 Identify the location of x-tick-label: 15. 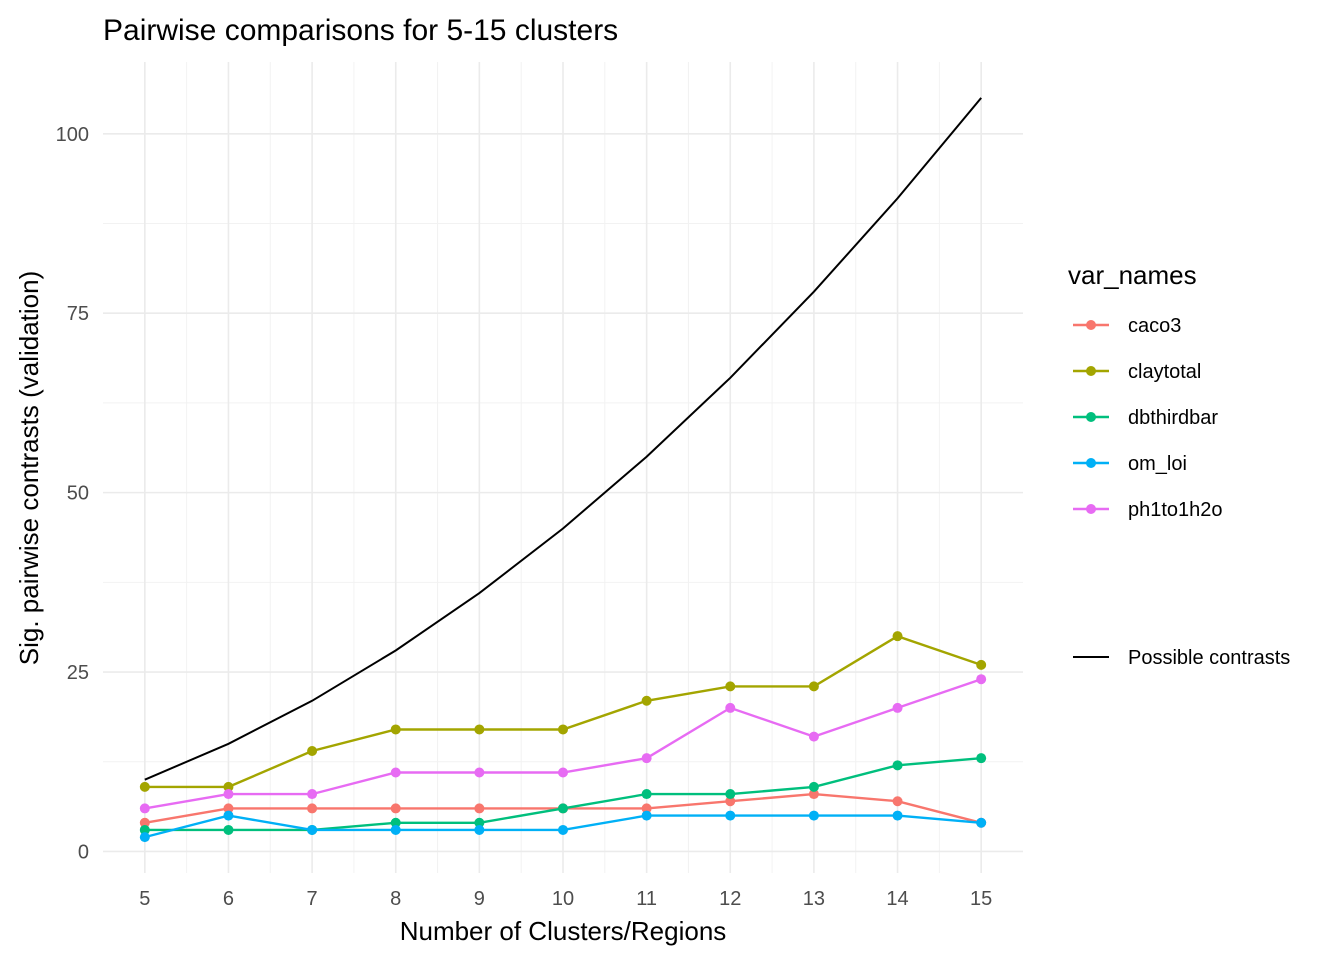
(981, 899).